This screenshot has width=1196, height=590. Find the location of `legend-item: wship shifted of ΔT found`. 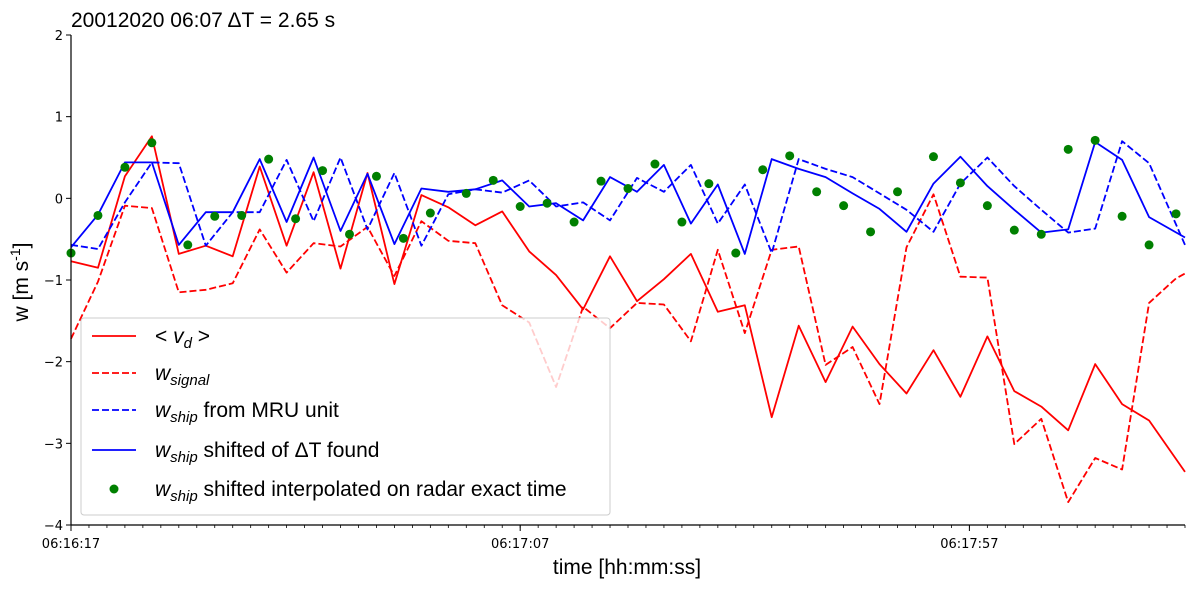

legend-item: wship shifted of ΔT found is located at coordinates (235, 452).